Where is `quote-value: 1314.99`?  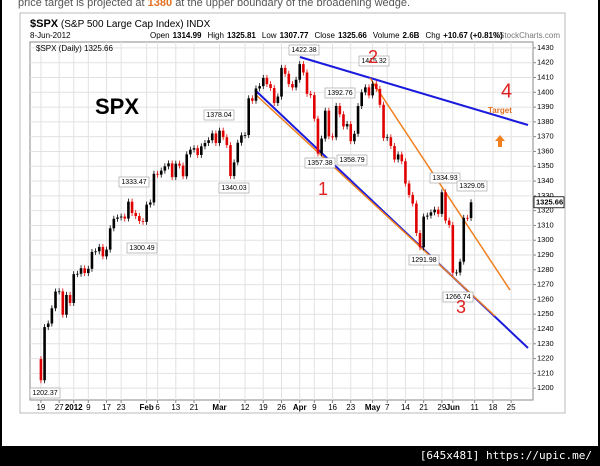
quote-value: 1314.99 is located at coordinates (187, 35).